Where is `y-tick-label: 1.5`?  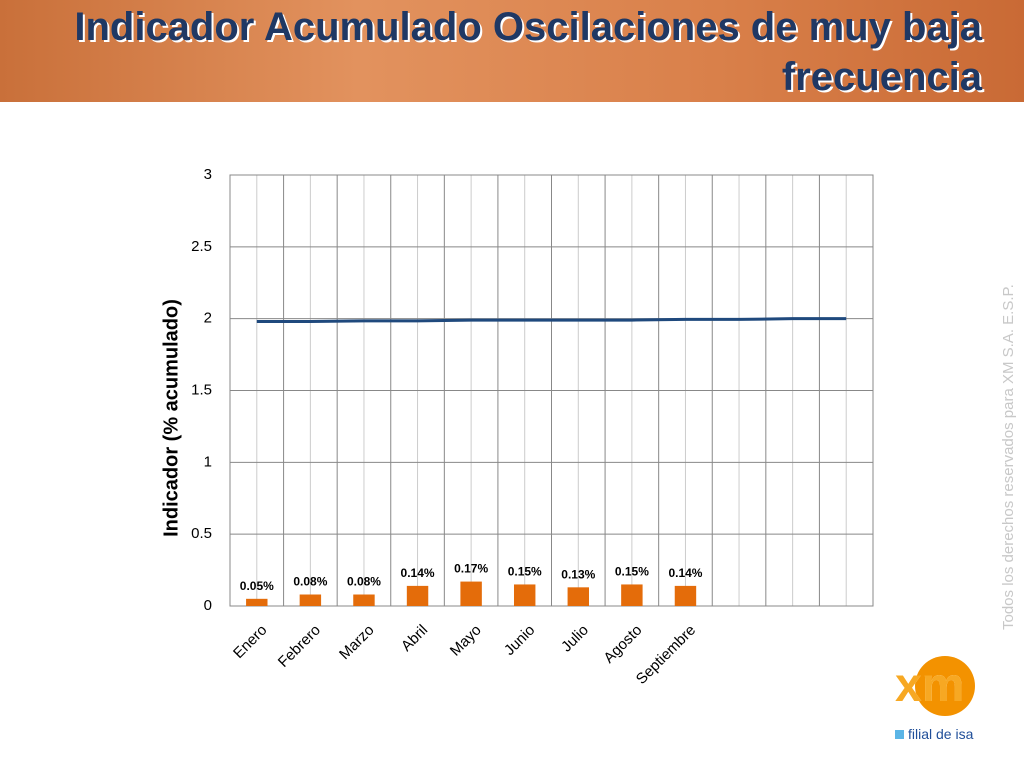
y-tick-label: 1.5 is located at coordinates (201, 389).